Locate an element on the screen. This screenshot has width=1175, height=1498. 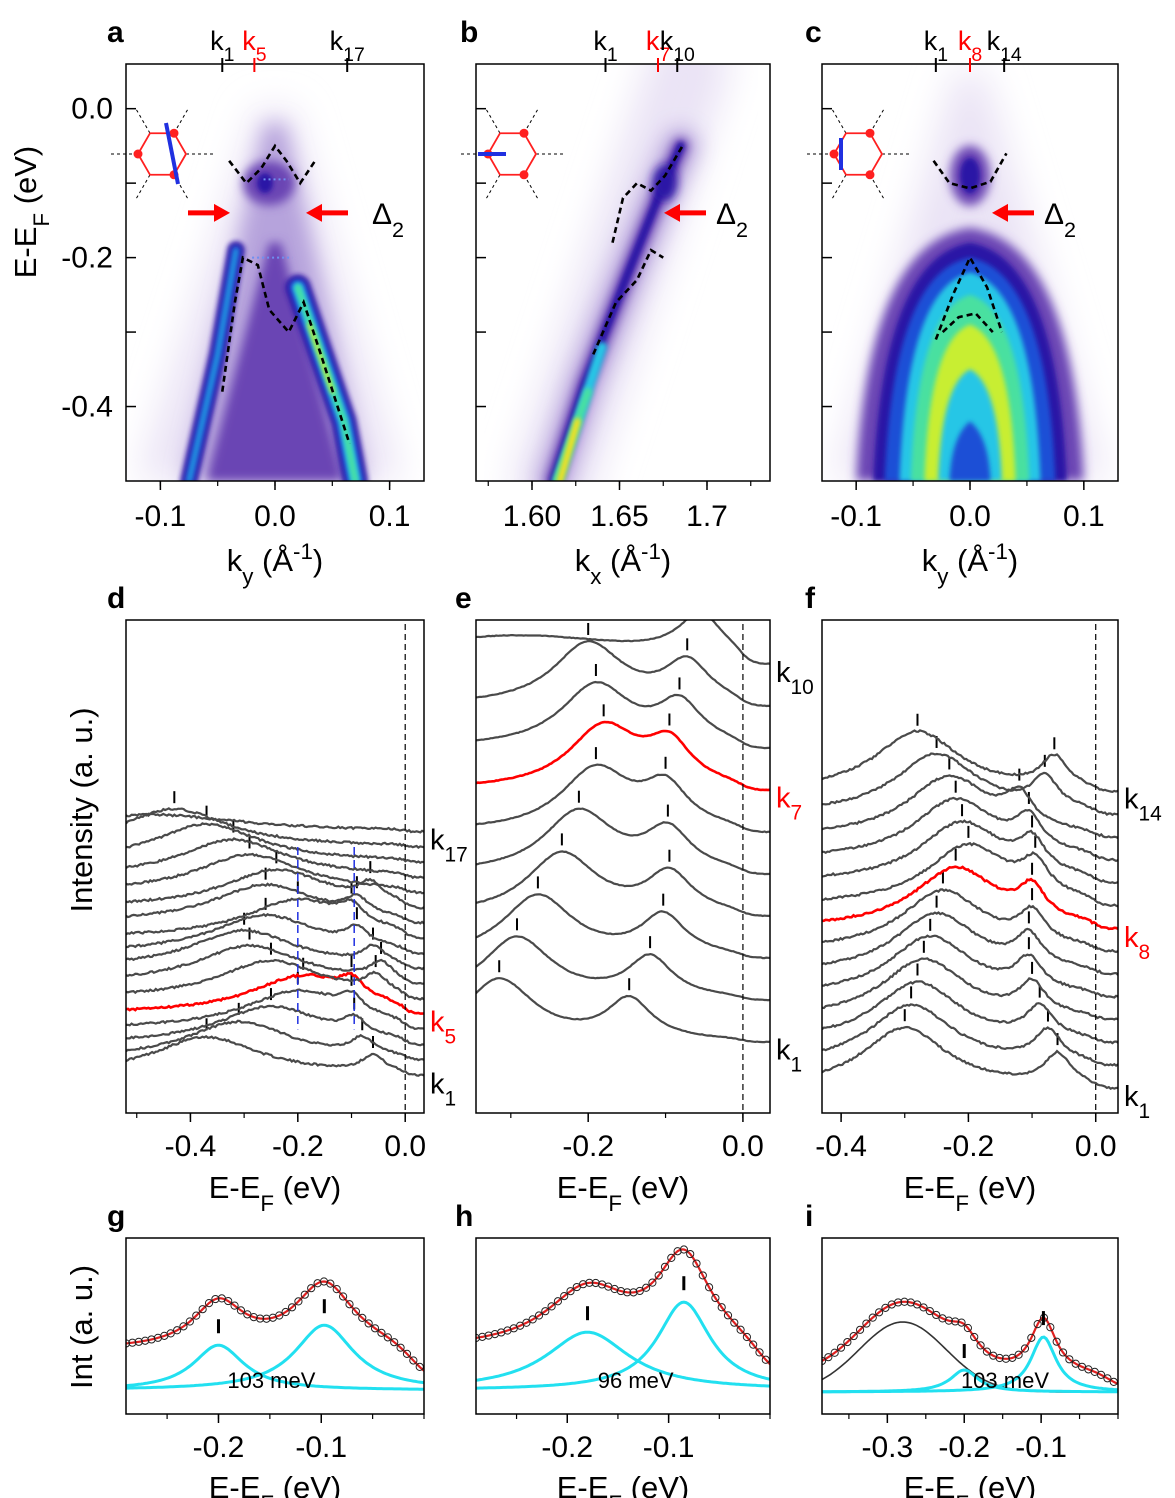
momentum-marker-label: k8 is located at coordinates (970, 46).